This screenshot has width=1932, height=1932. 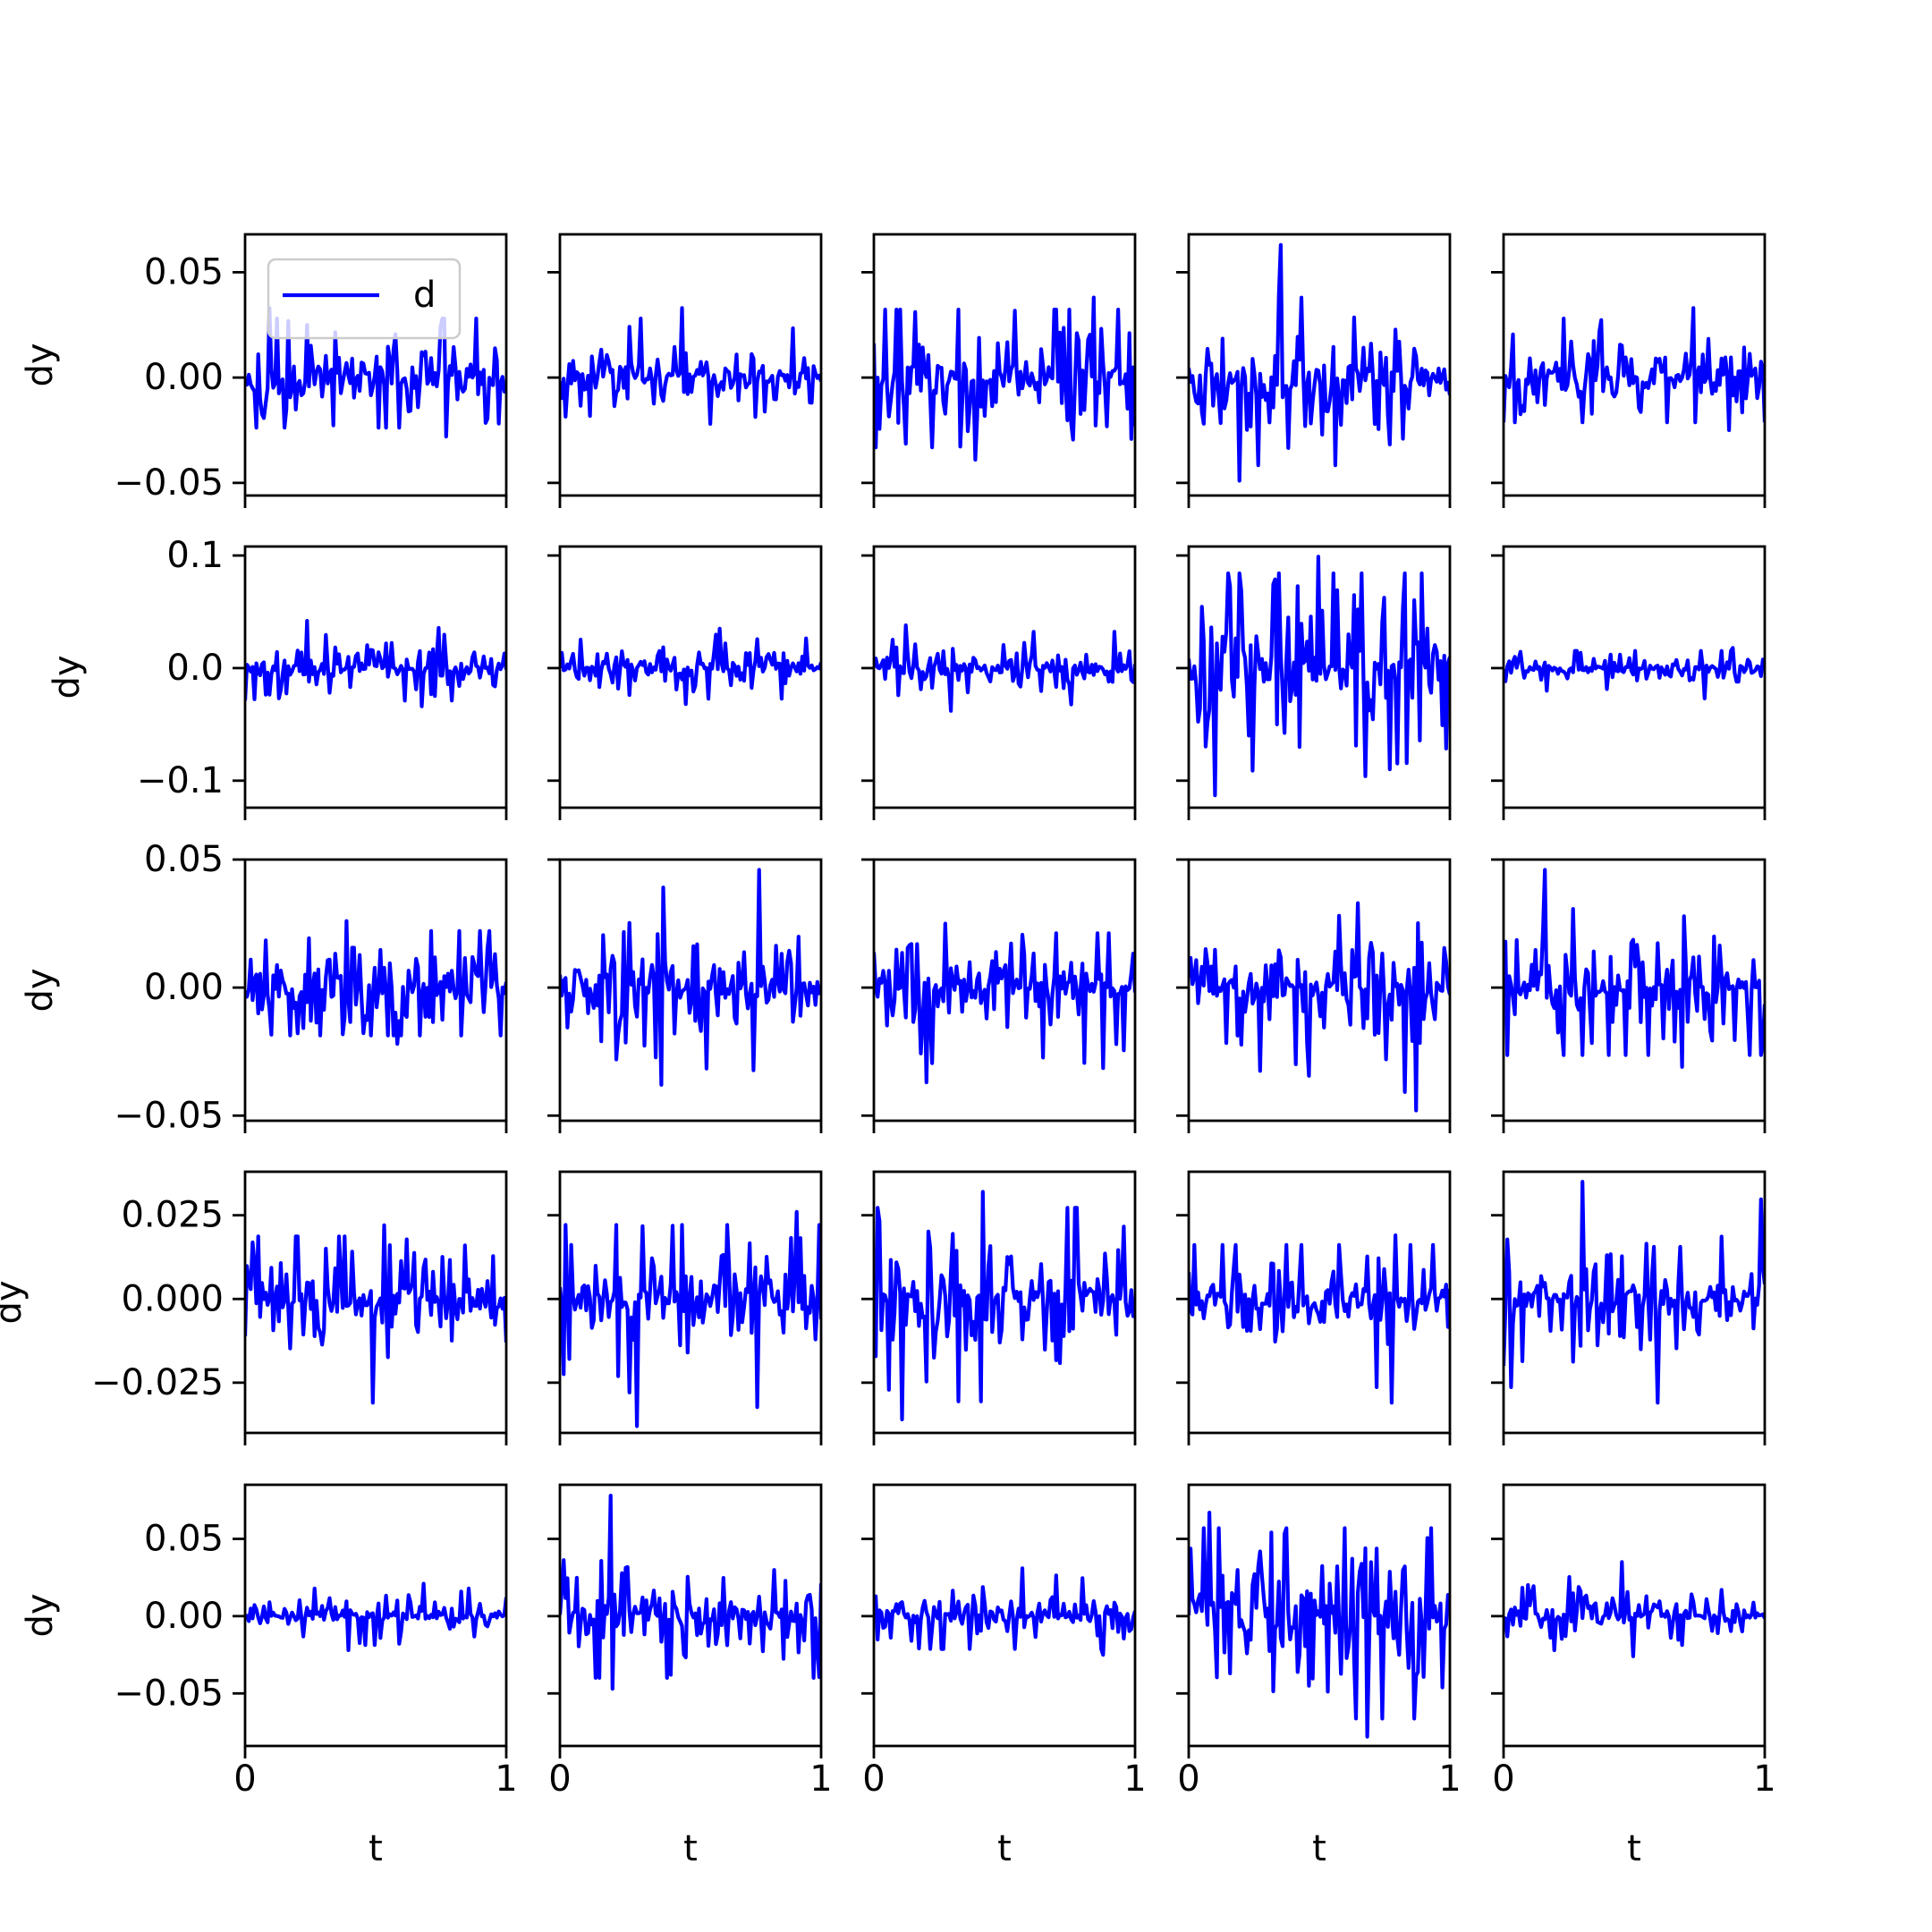 What do you see at coordinates (1004, 668) in the screenshot?
I see `series-line-r1-c2` at bounding box center [1004, 668].